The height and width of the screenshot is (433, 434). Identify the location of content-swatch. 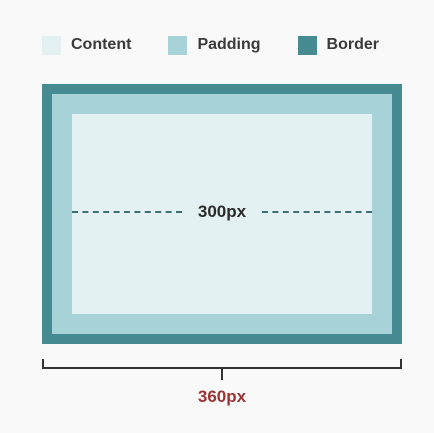
(51, 45).